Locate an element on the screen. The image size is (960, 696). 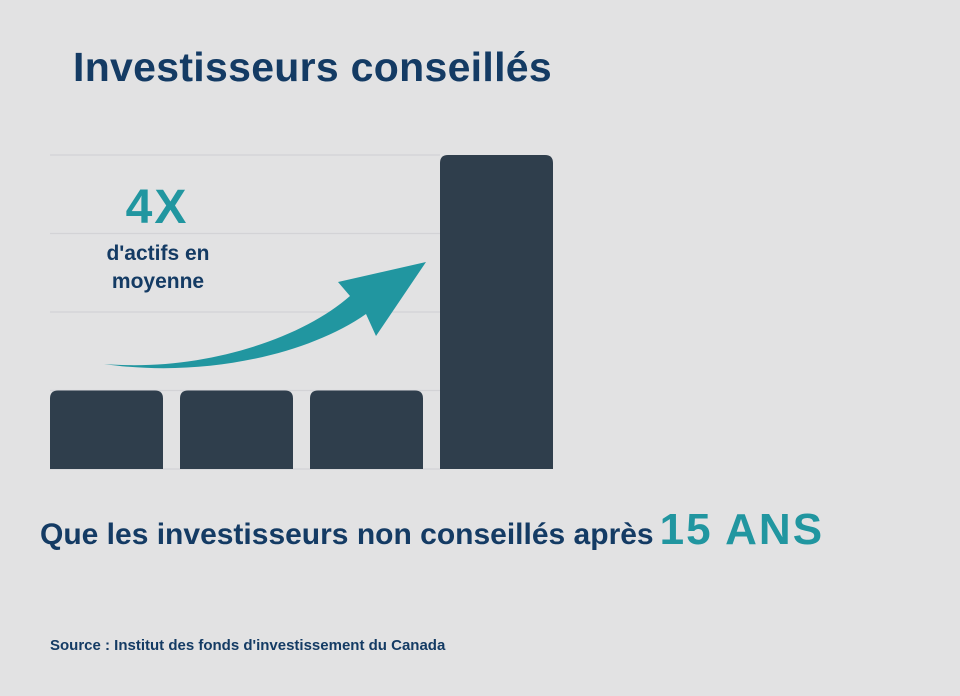
growth-arrow-icon is located at coordinates (265, 315).